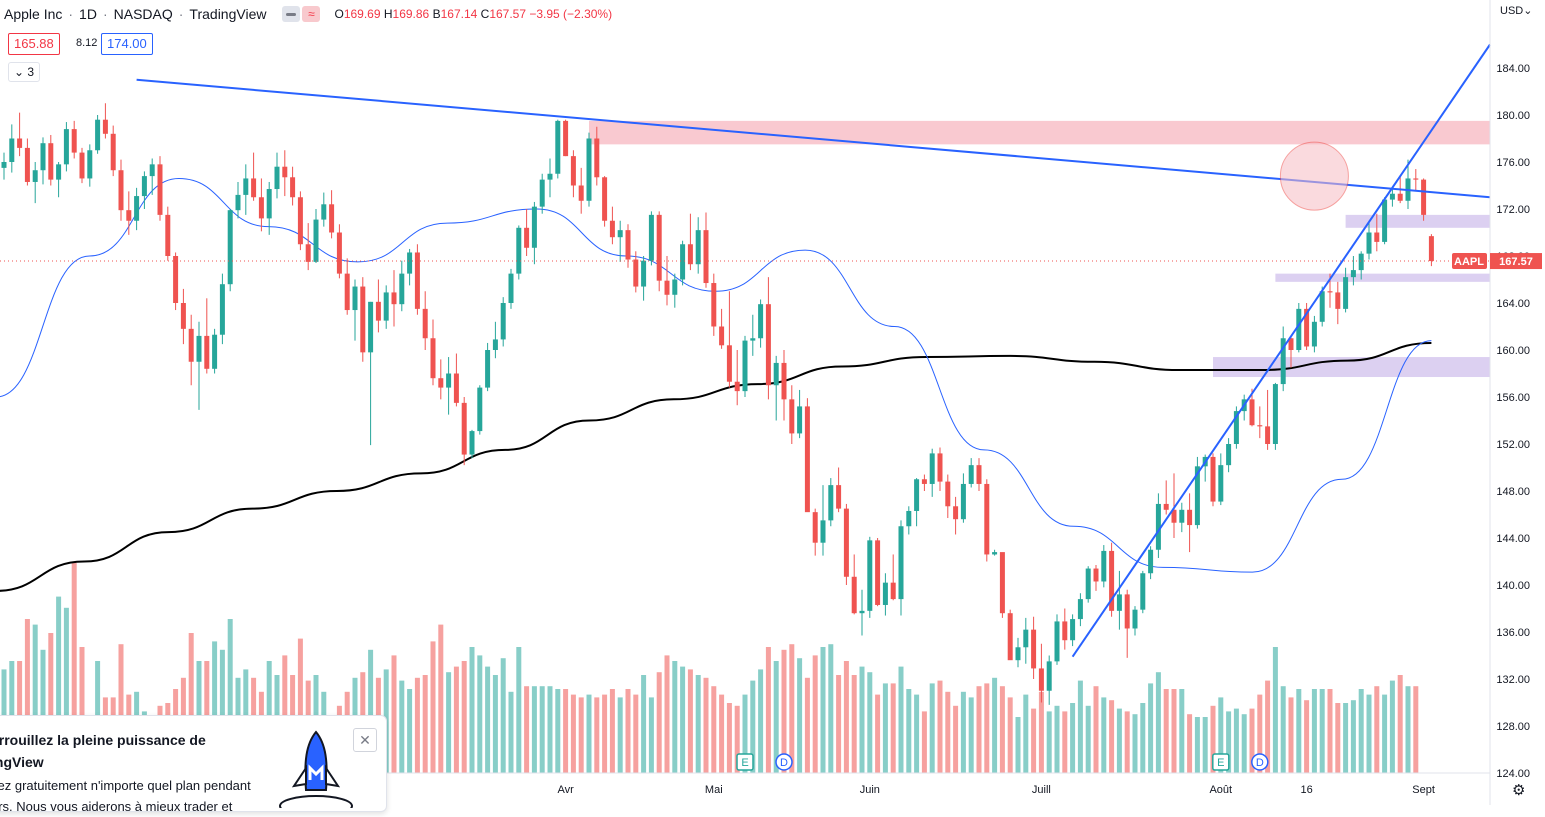 The height and width of the screenshot is (817, 1545). Describe the element at coordinates (436, 14) in the screenshot. I see `low-label: B` at that location.